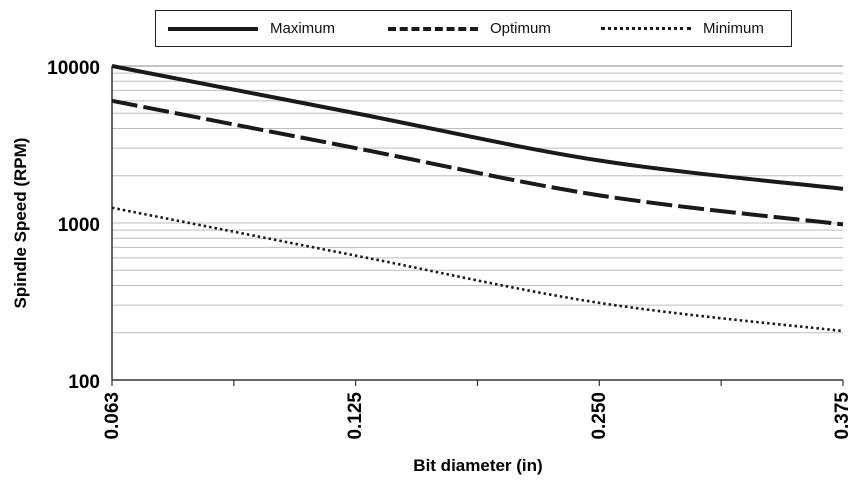 This screenshot has width=853, height=482. Describe the element at coordinates (303, 28) in the screenshot. I see `legend-label-maximum: Maximum` at that location.